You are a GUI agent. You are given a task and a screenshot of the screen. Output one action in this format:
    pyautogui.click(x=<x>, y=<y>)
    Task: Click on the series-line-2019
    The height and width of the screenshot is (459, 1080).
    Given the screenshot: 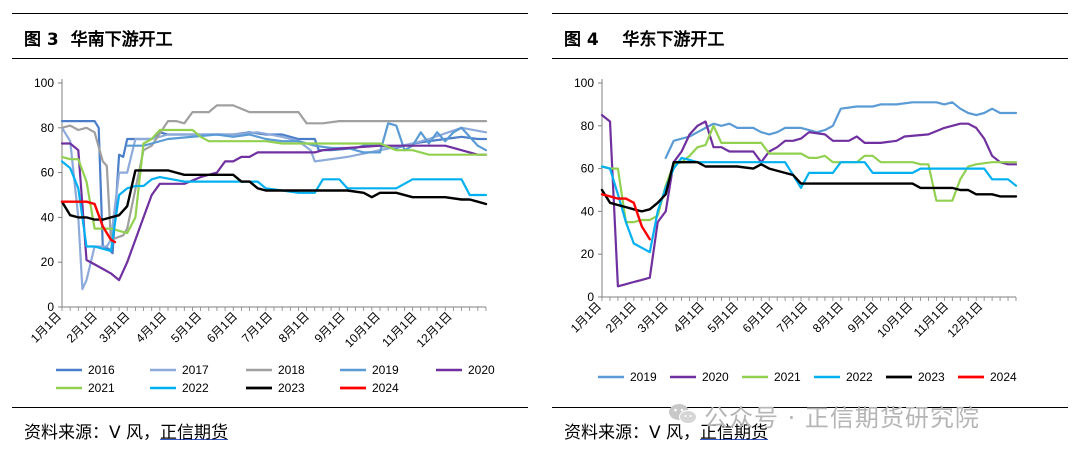 What is the action you would take?
    pyautogui.click(x=841, y=130)
    